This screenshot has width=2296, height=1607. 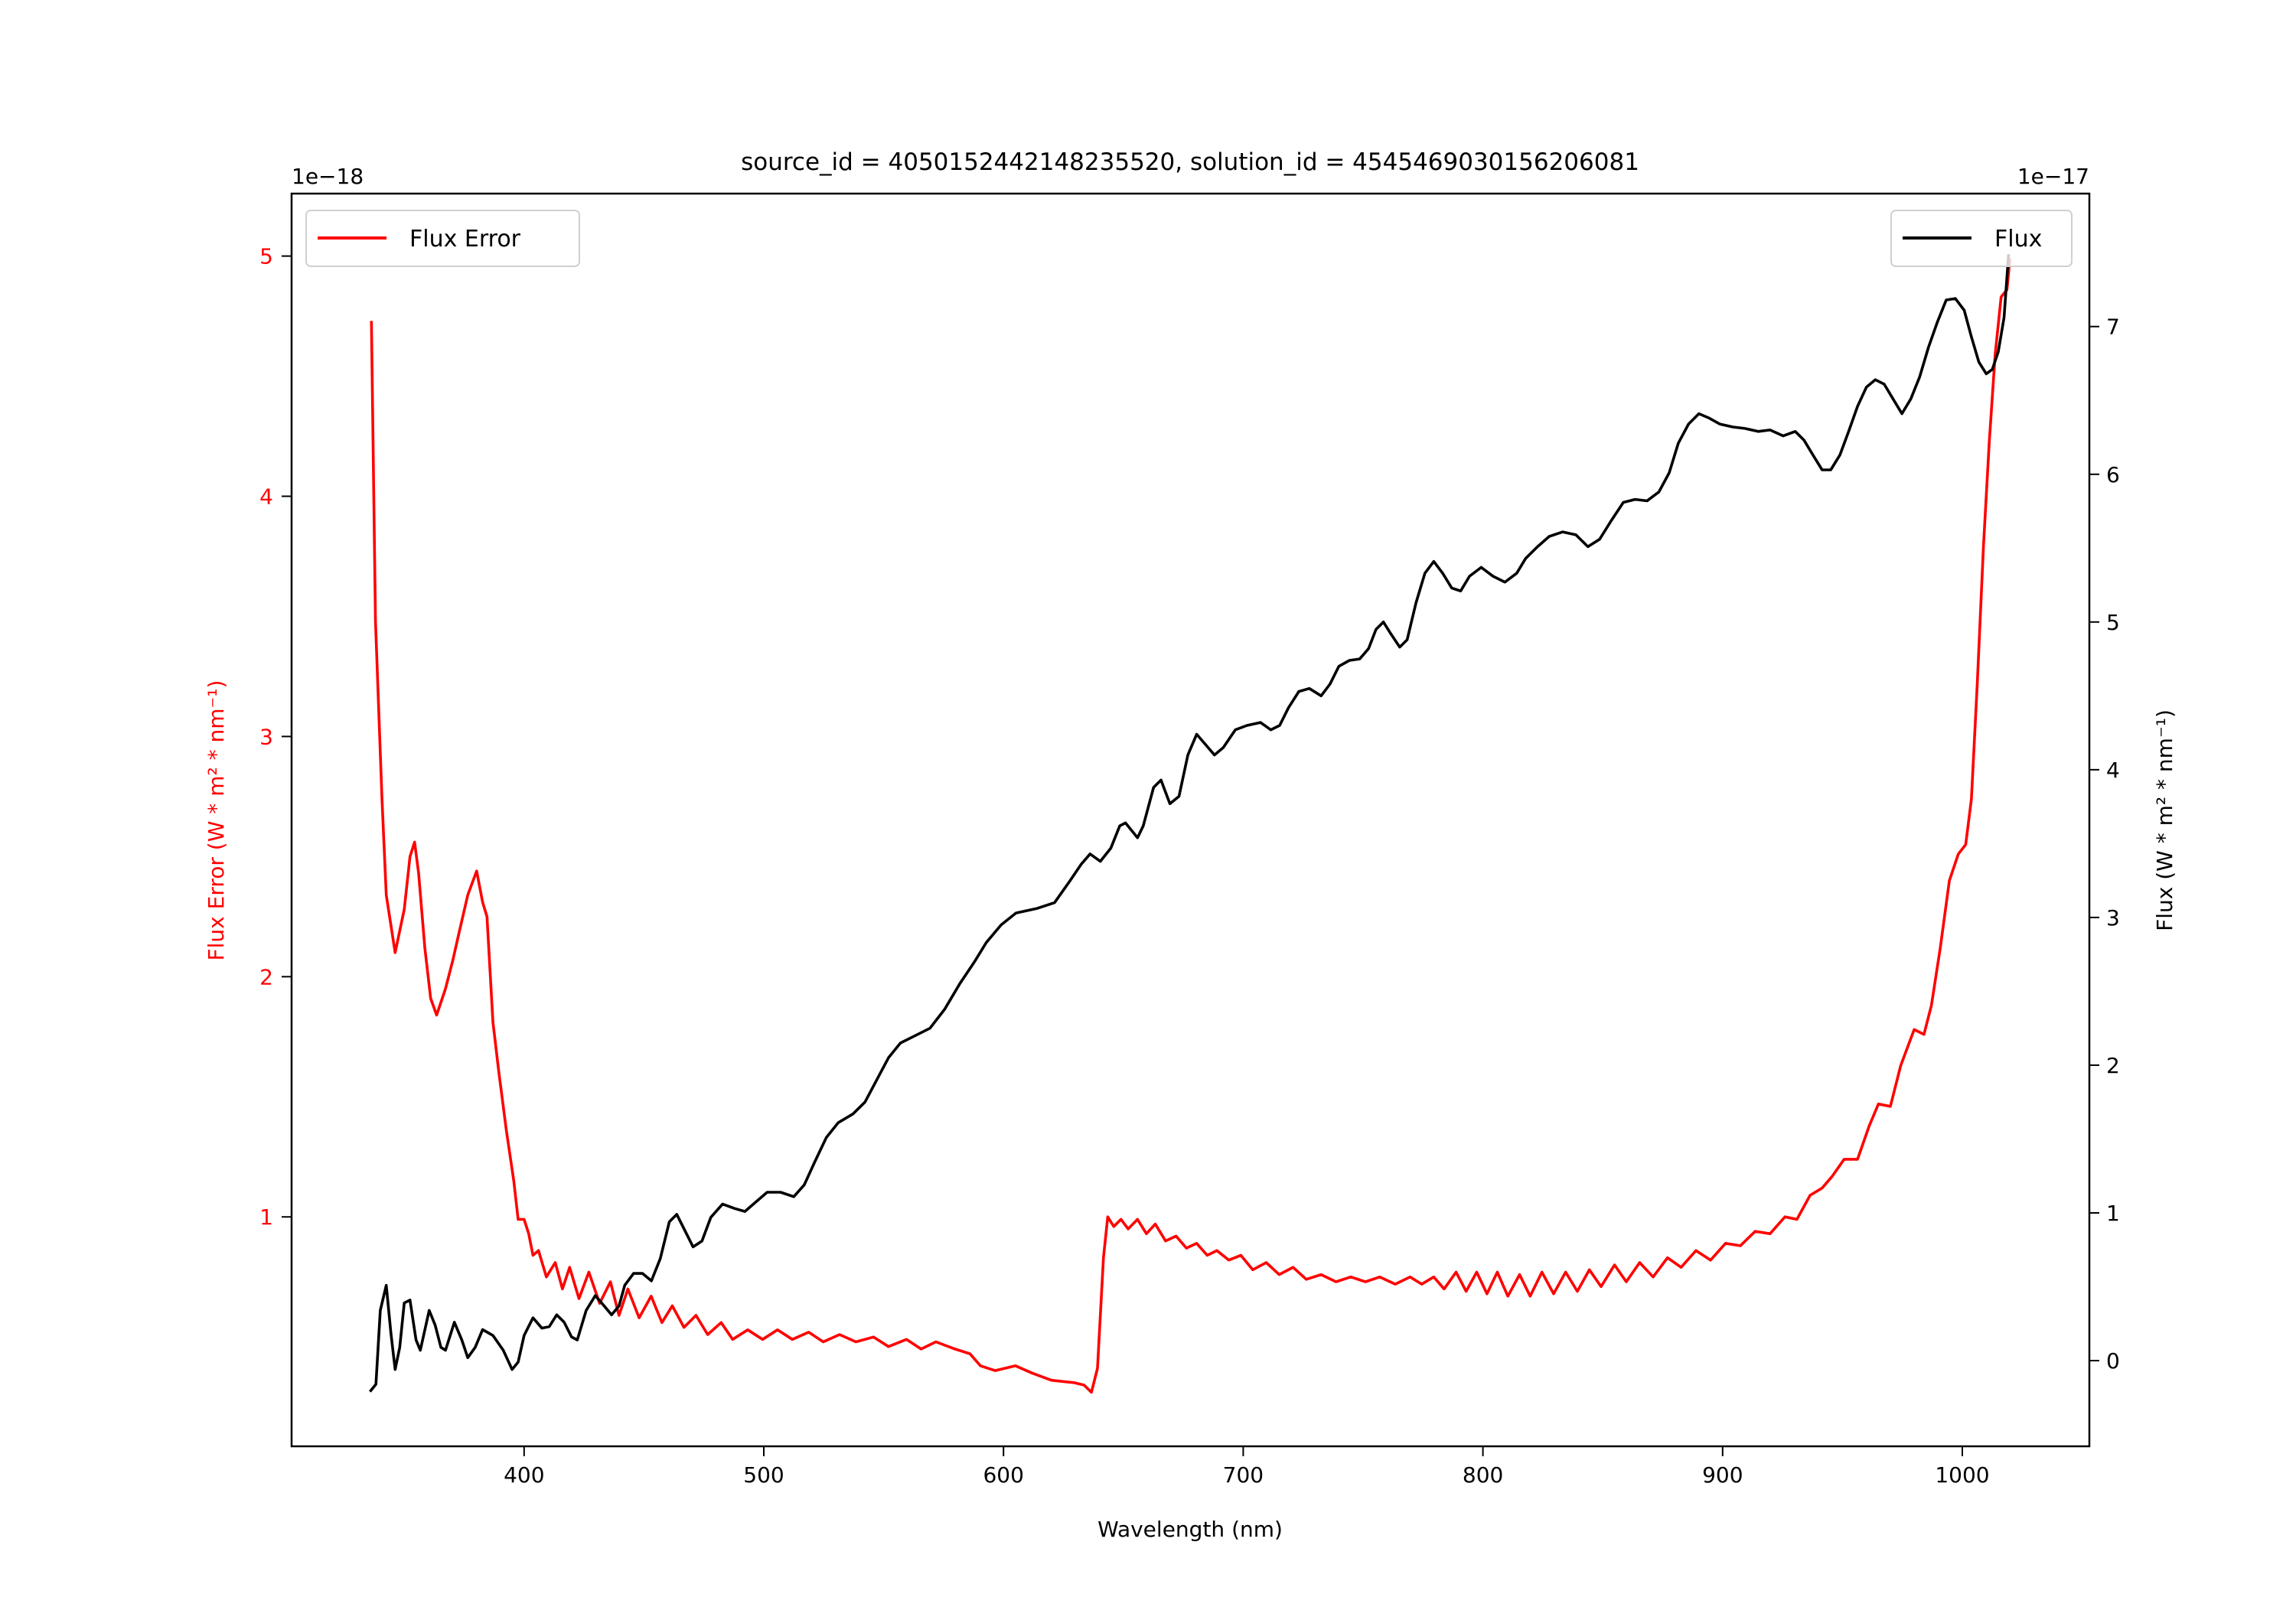 I want to click on right-y-tick-label: 0, so click(x=2113, y=1361).